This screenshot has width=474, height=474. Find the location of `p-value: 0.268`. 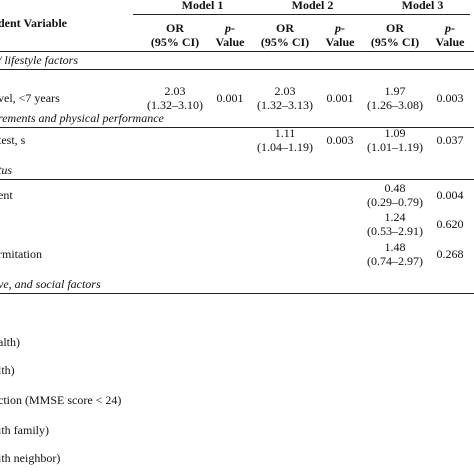

p-value: 0.268 is located at coordinates (450, 254).